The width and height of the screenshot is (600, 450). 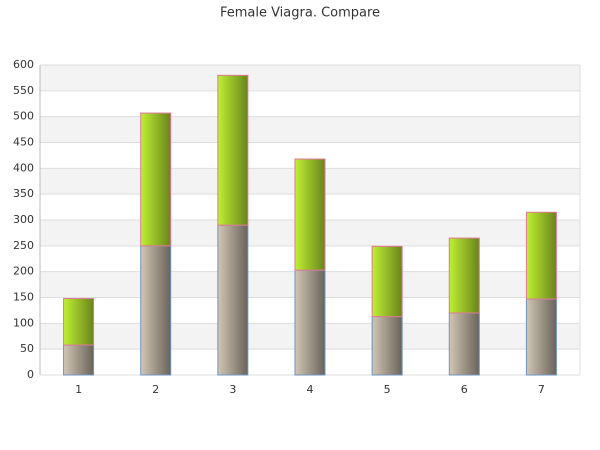 What do you see at coordinates (23, 142) in the screenshot?
I see `y-tick-label: 450` at bounding box center [23, 142].